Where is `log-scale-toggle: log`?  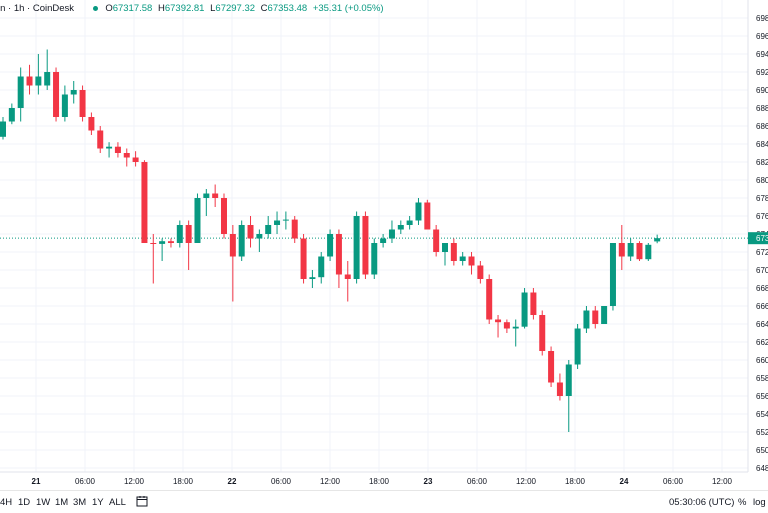
log-scale-toggle: log is located at coordinates (759, 502).